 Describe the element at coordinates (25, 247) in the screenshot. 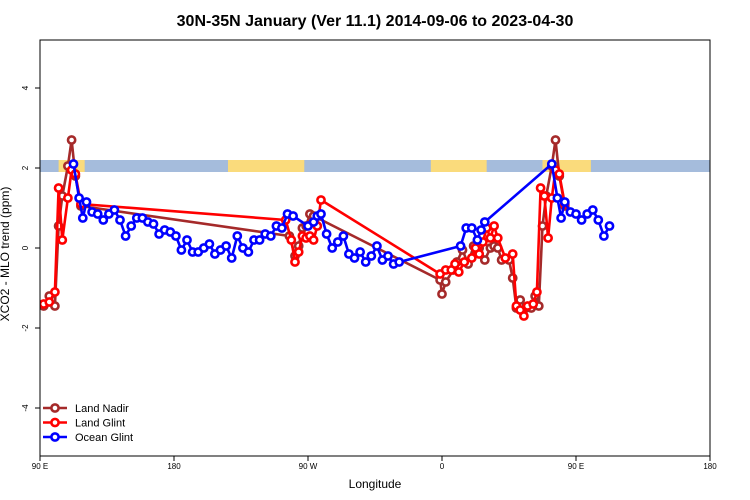

I see `y-tick-label: 0` at that location.